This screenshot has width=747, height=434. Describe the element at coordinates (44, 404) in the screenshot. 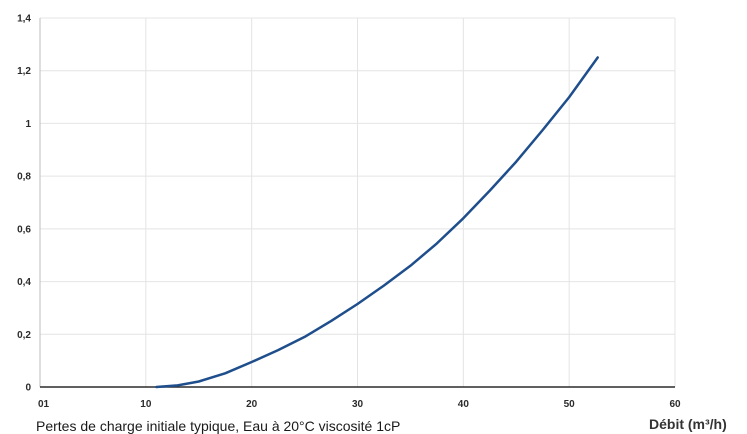

I see `x-tick-label: 01` at that location.